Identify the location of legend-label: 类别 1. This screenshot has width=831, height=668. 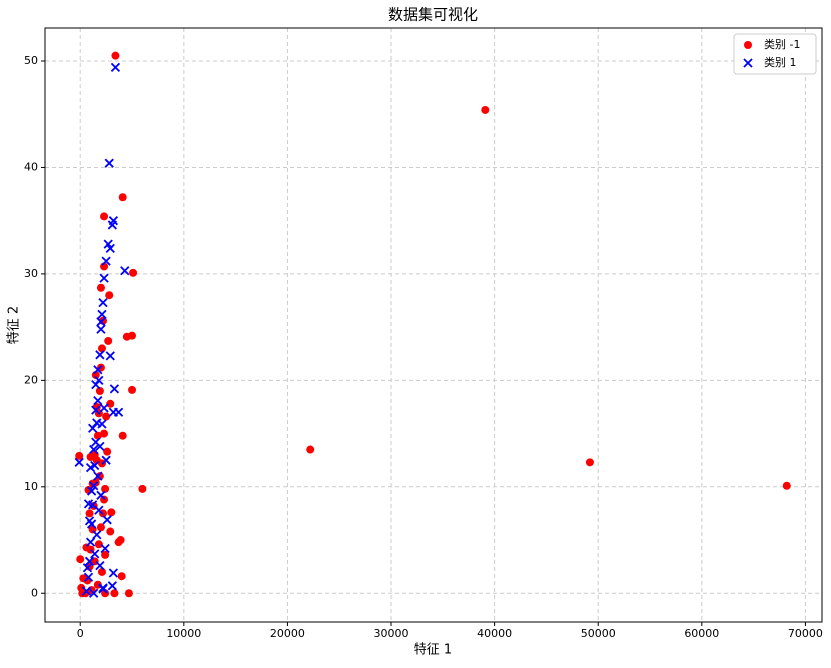
(780, 62).